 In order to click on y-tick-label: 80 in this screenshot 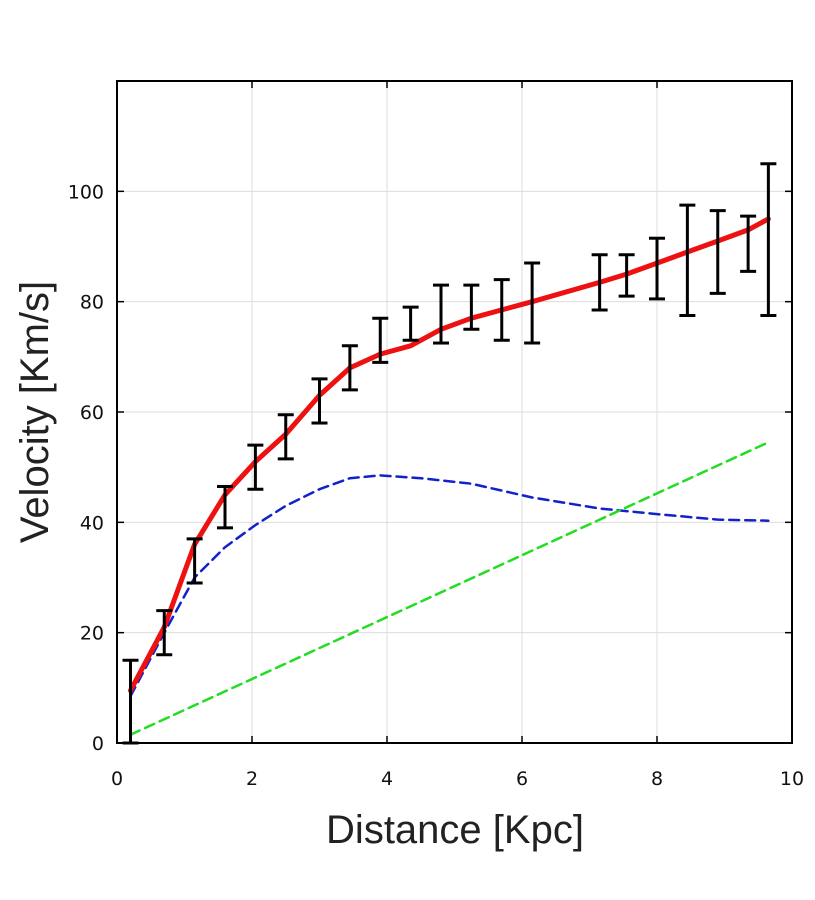, I will do `click(92, 303)`.